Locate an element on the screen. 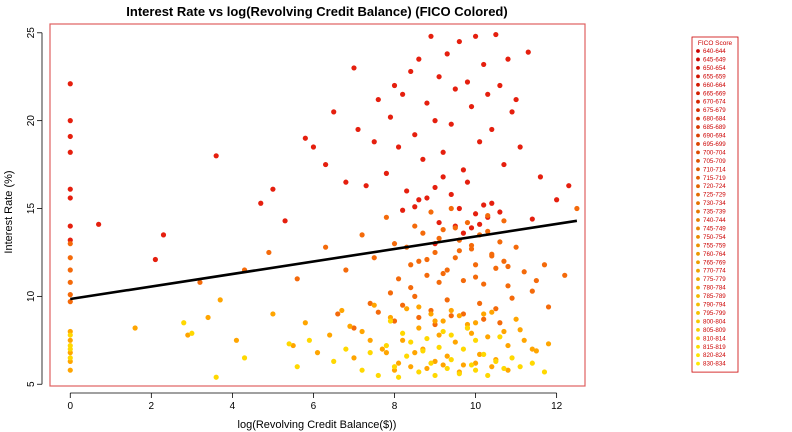 This screenshot has width=792, height=432. legend-entry: 645-649 is located at coordinates (714, 59).